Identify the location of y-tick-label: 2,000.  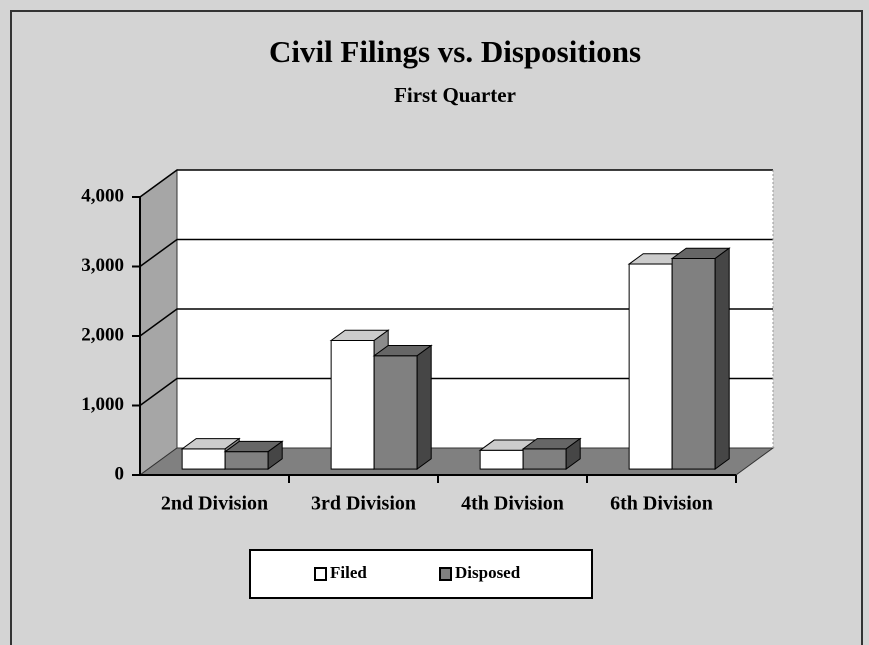
(102, 334).